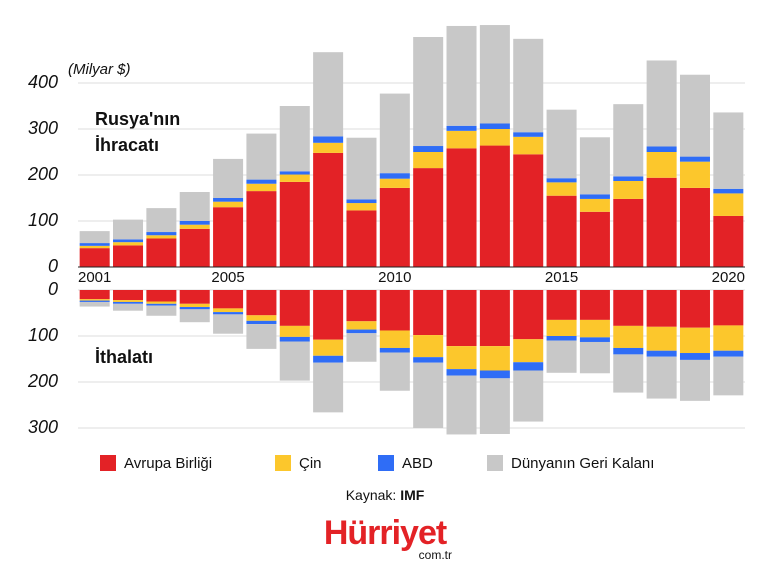  Describe the element at coordinates (728, 277) in the screenshot. I see `x-tick-label: 2020` at that location.